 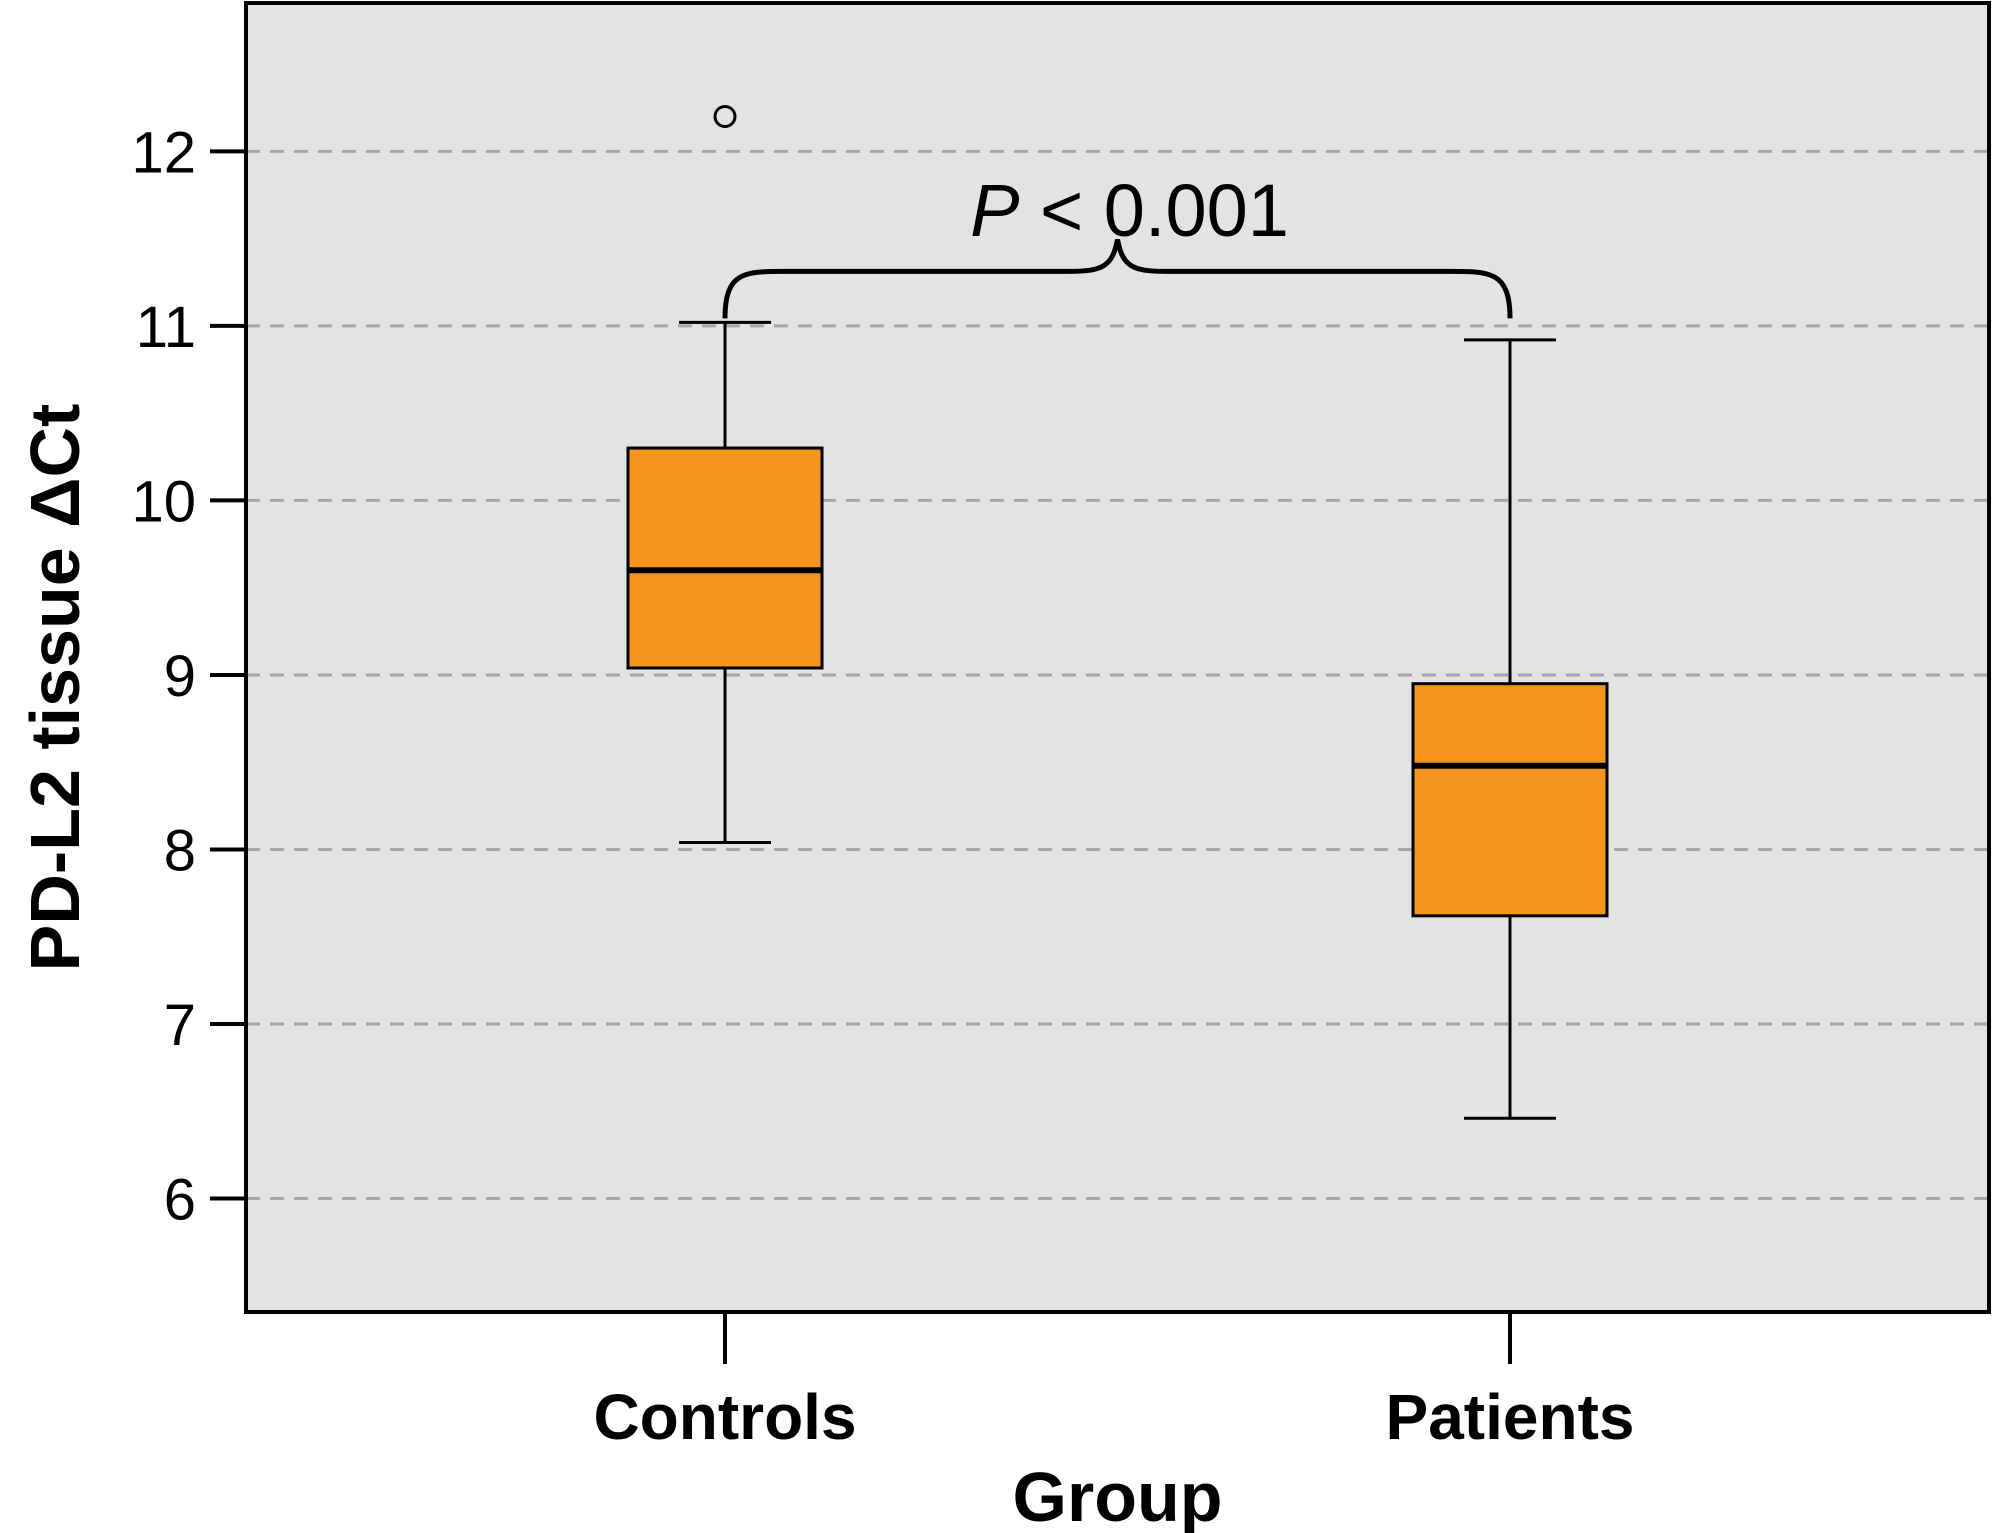 What do you see at coordinates (180, 1025) in the screenshot?
I see `y-tick-label: 7` at bounding box center [180, 1025].